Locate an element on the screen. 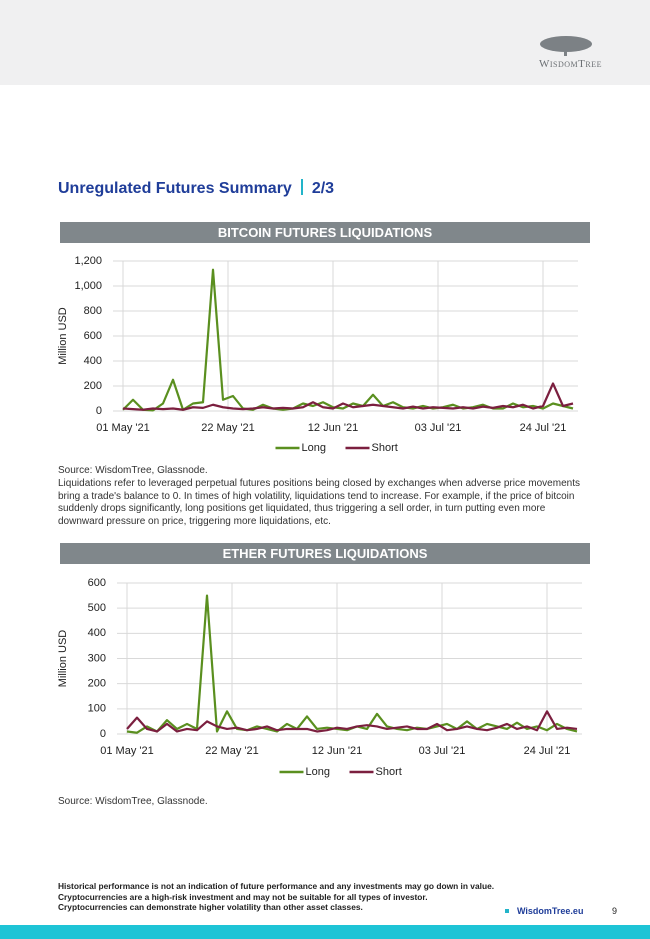 The width and height of the screenshot is (650, 939). y-tick-label: 1,000 is located at coordinates (88, 286).